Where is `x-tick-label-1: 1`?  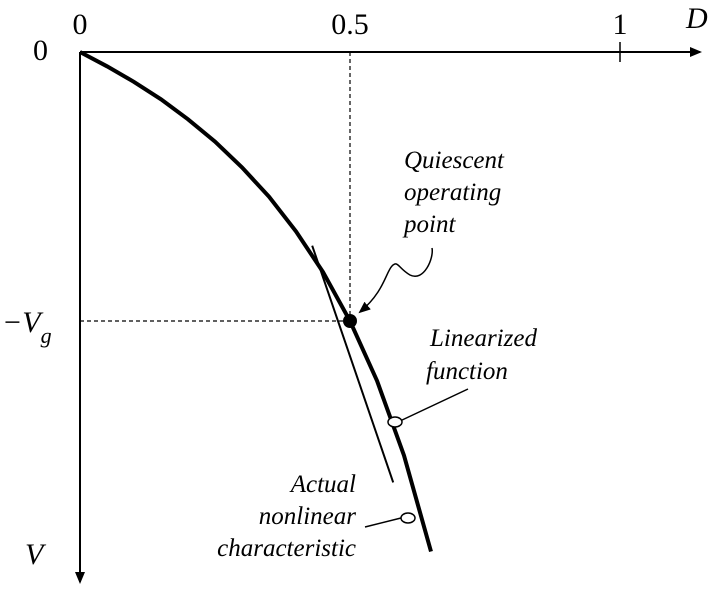 x-tick-label-1: 1 is located at coordinates (620, 24).